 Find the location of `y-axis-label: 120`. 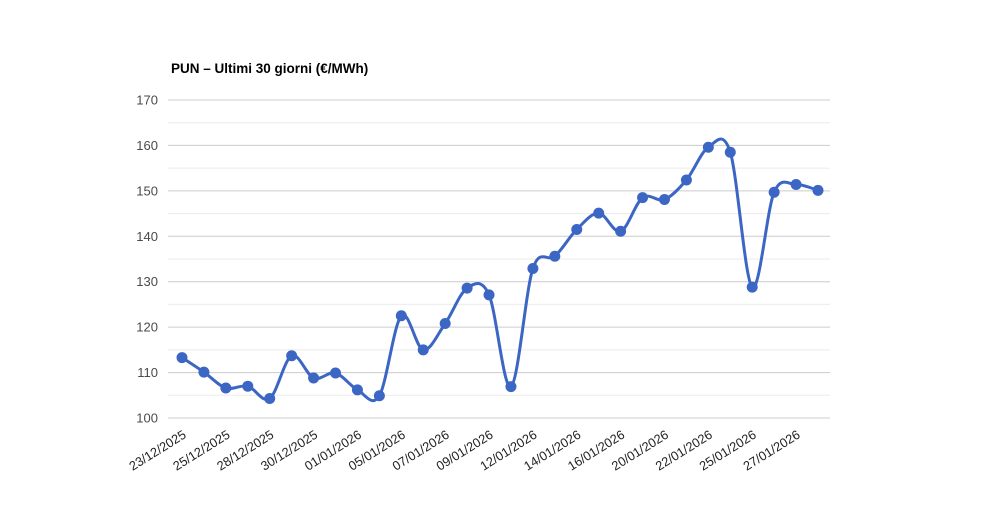

y-axis-label: 120 is located at coordinates (147, 327).